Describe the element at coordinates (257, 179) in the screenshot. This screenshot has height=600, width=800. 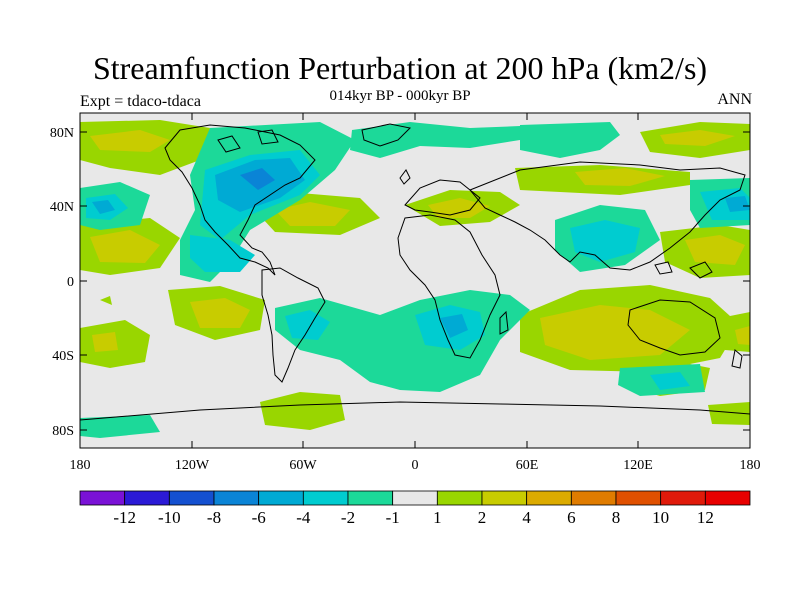
I see `negative-anomaly-level4` at that location.